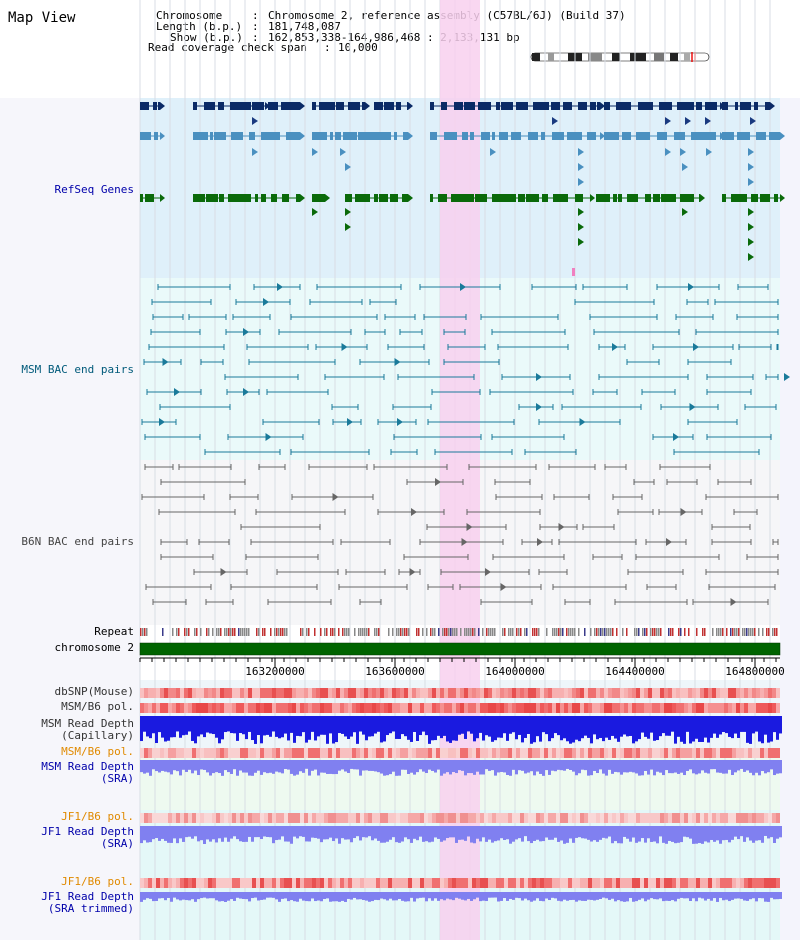 The image size is (800, 940). Describe the element at coordinates (395, 671) in the screenshot. I see `axis-tick-label: 163600000` at that location.